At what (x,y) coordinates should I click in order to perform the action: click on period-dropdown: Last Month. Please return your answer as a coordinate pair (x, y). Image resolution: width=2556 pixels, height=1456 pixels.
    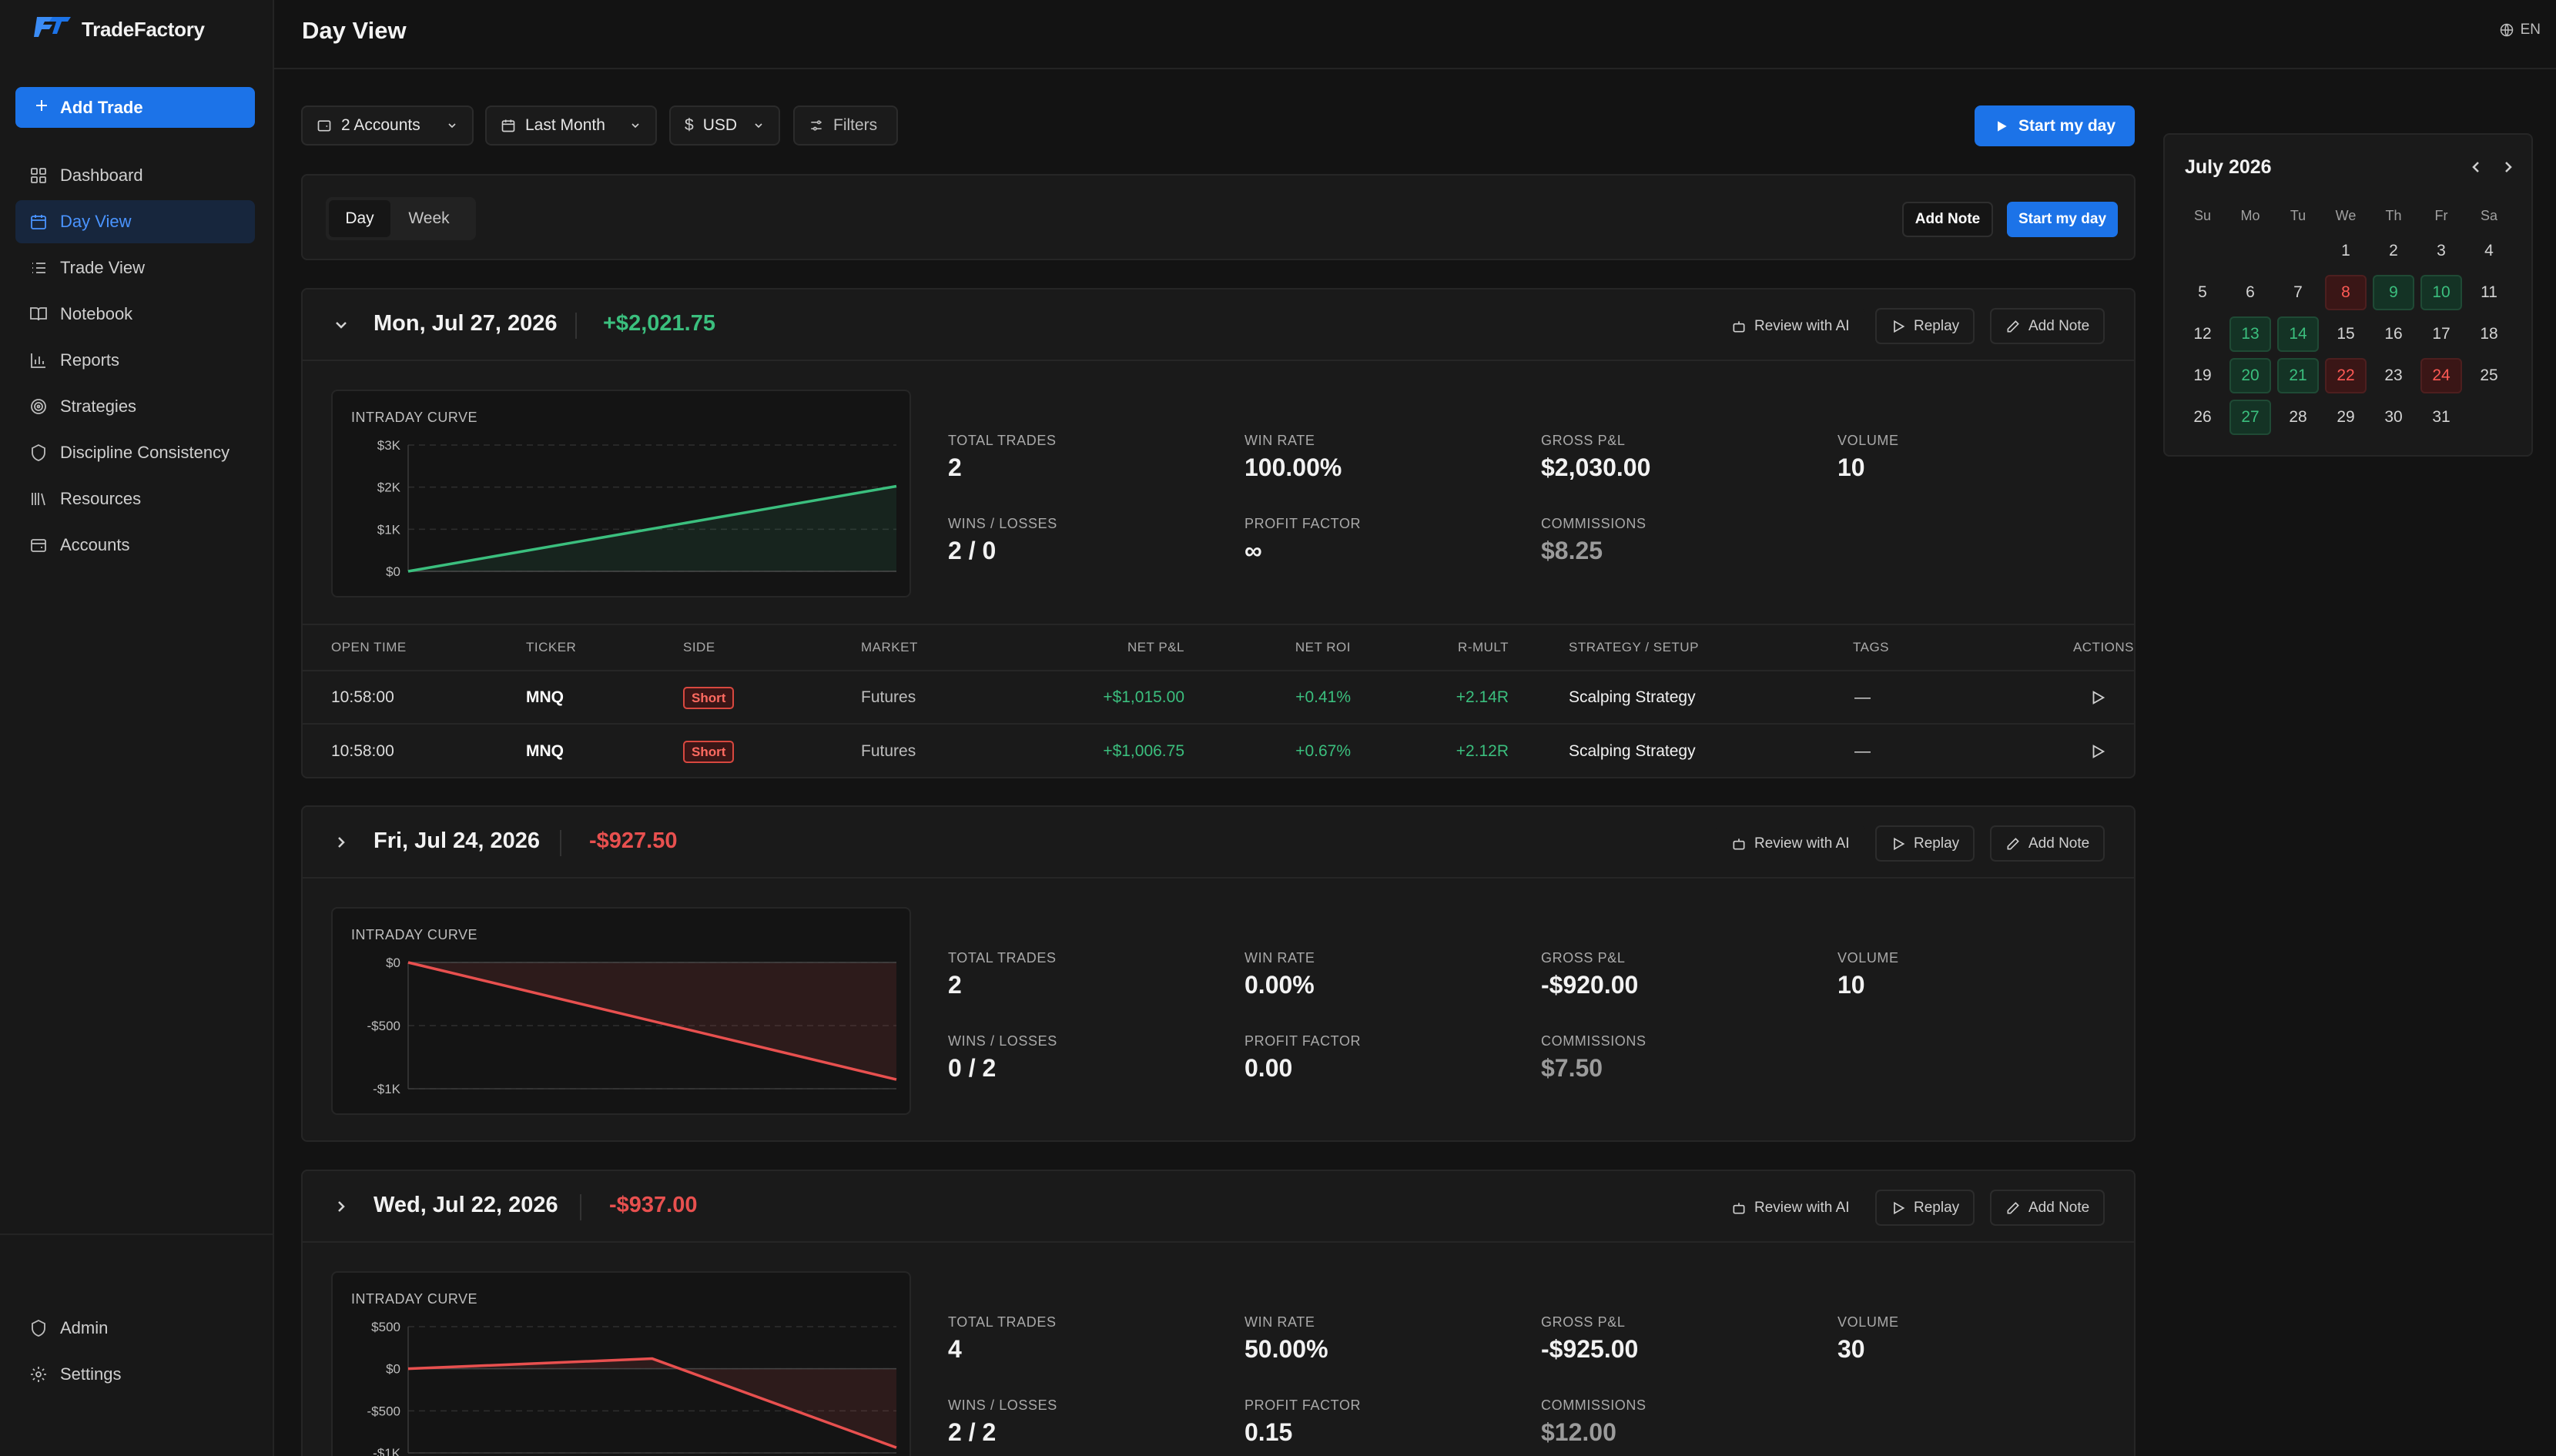
    Looking at the image, I should click on (571, 126).